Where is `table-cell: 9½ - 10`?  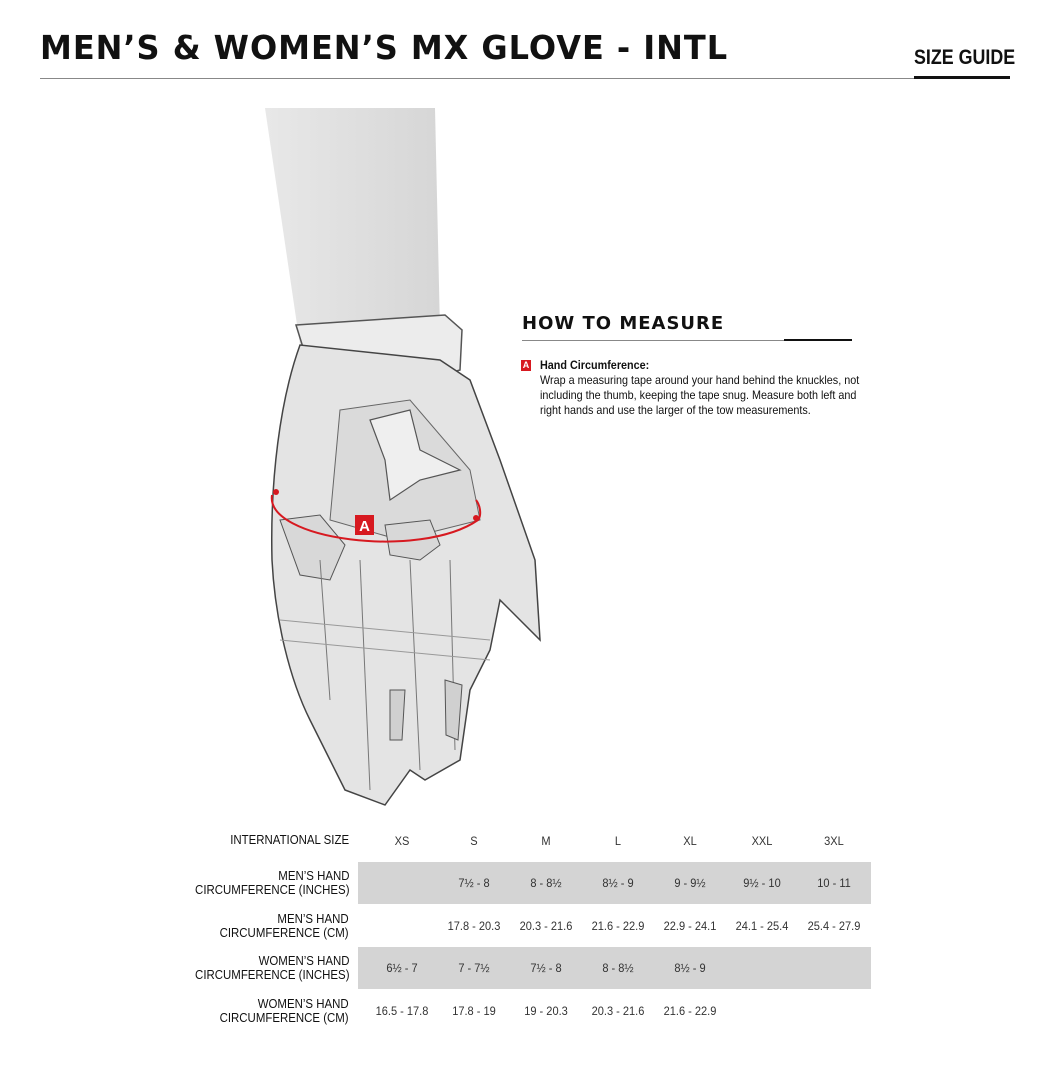 table-cell: 9½ - 10 is located at coordinates (762, 883).